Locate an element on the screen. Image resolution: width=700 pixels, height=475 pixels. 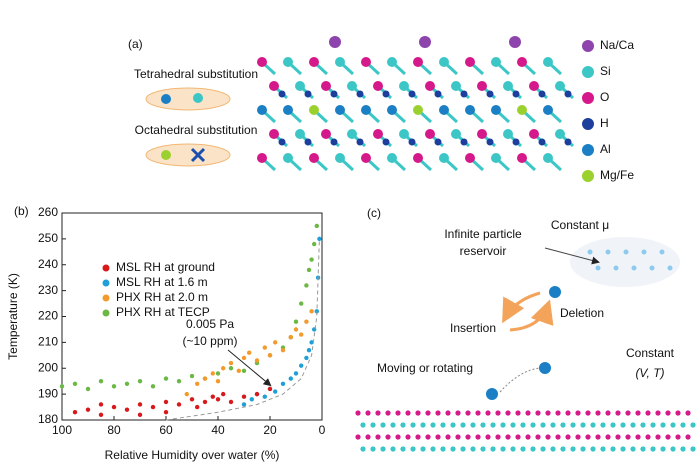
x-tick-label: 100 is located at coordinates (62, 430).